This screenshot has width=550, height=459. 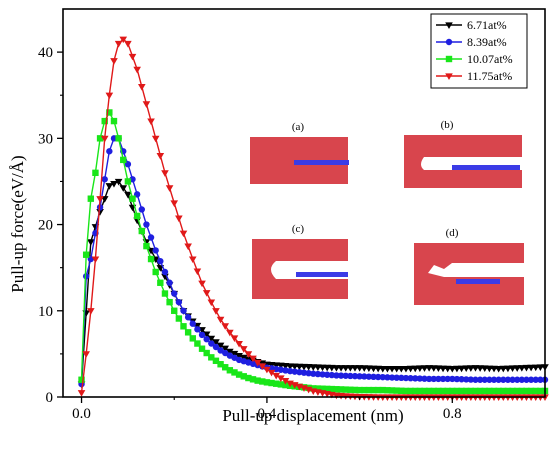 I want to click on y-tick-label: 20, so click(x=45, y=226).